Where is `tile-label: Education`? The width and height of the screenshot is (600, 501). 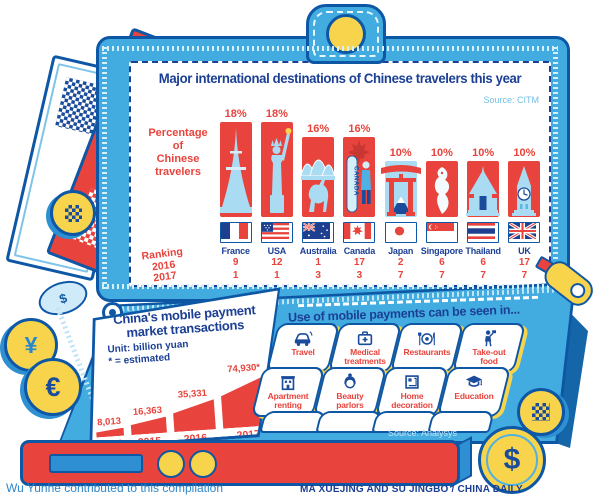
tile-label: Education is located at coordinates (474, 396).